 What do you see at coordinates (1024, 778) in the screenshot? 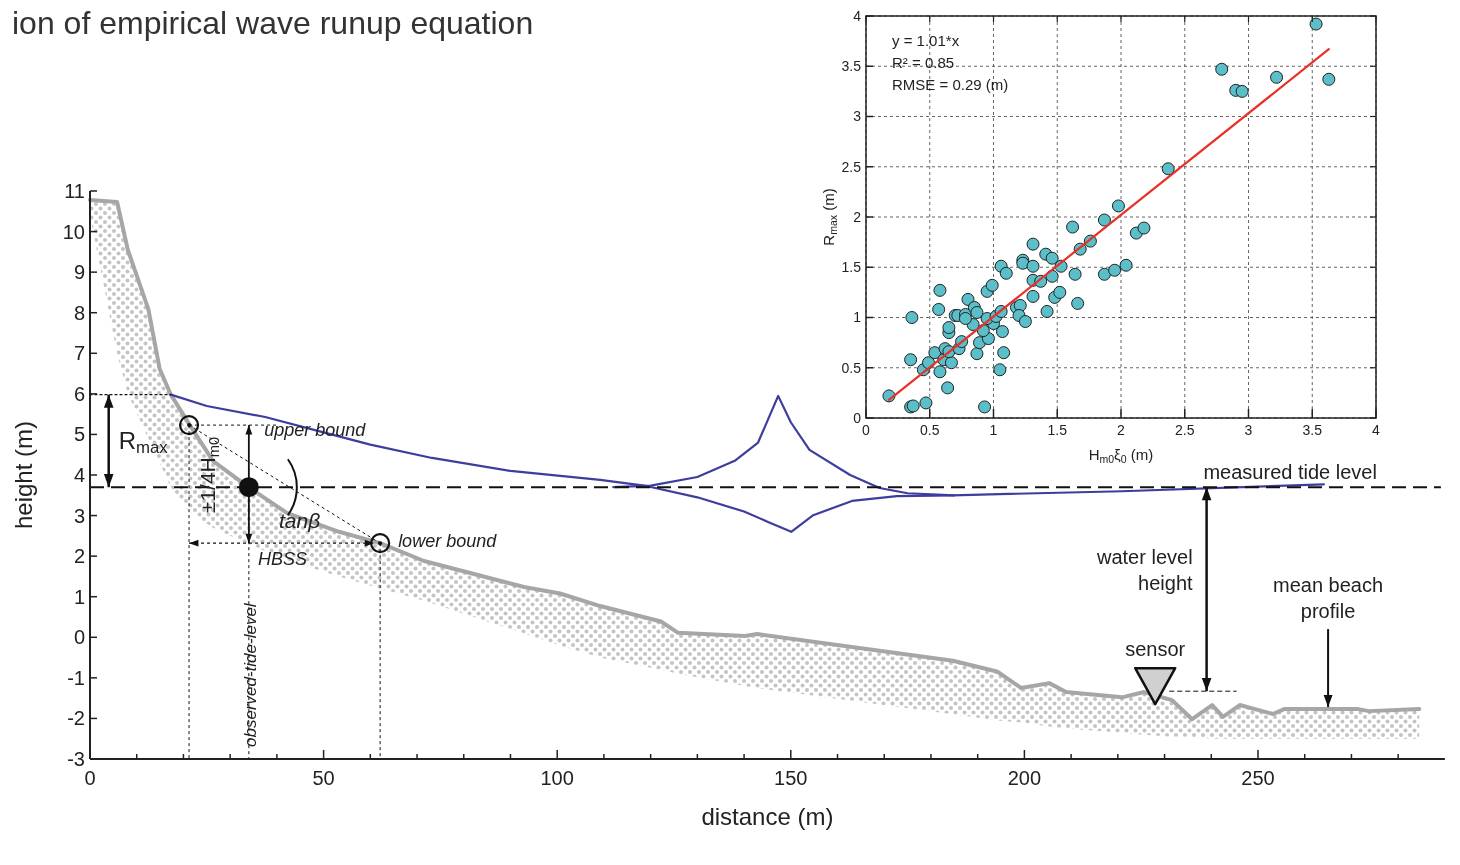
I see `x-tick-label: 200` at bounding box center [1024, 778].